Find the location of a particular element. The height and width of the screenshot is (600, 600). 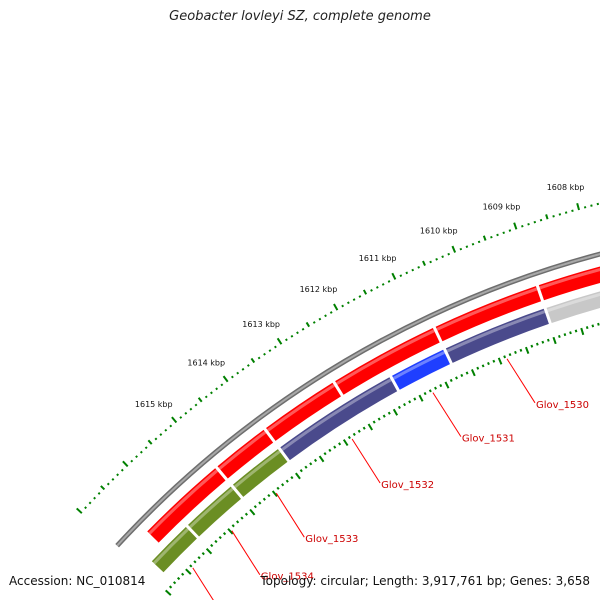

reverse-gene-3-shine is located at coordinates (419, 365).